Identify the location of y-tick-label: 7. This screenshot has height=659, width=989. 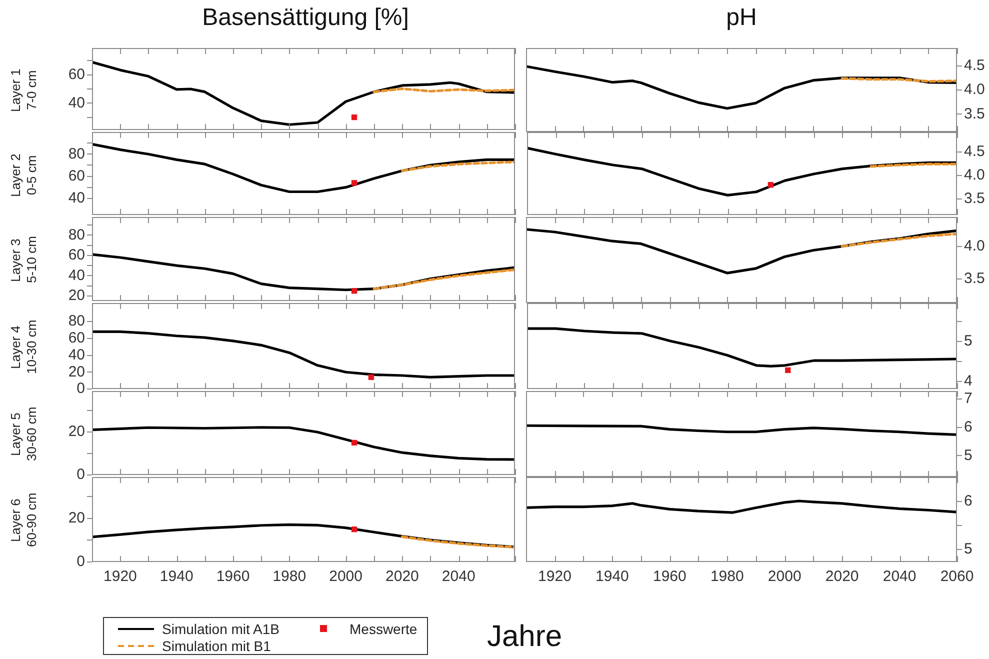
(968, 399).